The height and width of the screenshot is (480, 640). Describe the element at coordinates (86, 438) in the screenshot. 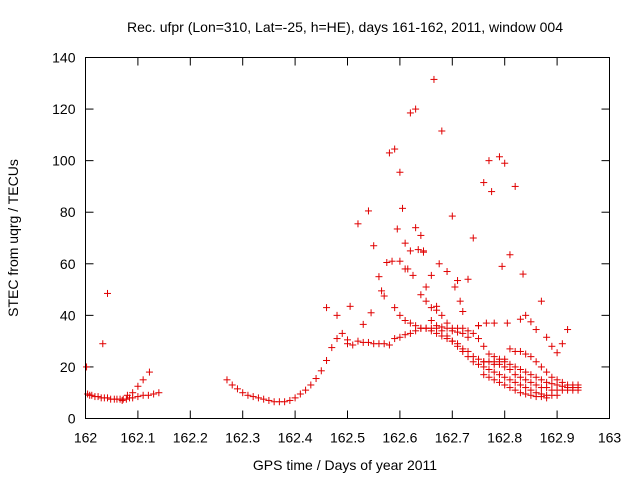

I see `x-tick-label: 162` at that location.